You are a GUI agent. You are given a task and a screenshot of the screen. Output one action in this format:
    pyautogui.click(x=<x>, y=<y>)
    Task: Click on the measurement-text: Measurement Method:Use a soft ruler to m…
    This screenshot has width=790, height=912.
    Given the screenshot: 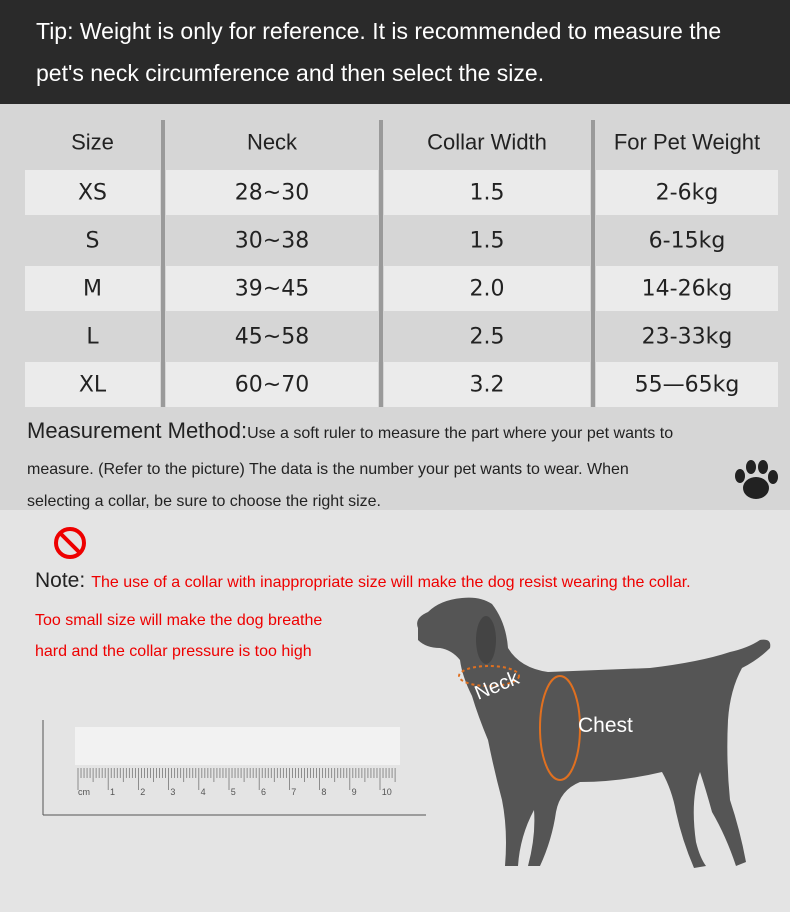 What is the action you would take?
    pyautogui.click(x=350, y=430)
    